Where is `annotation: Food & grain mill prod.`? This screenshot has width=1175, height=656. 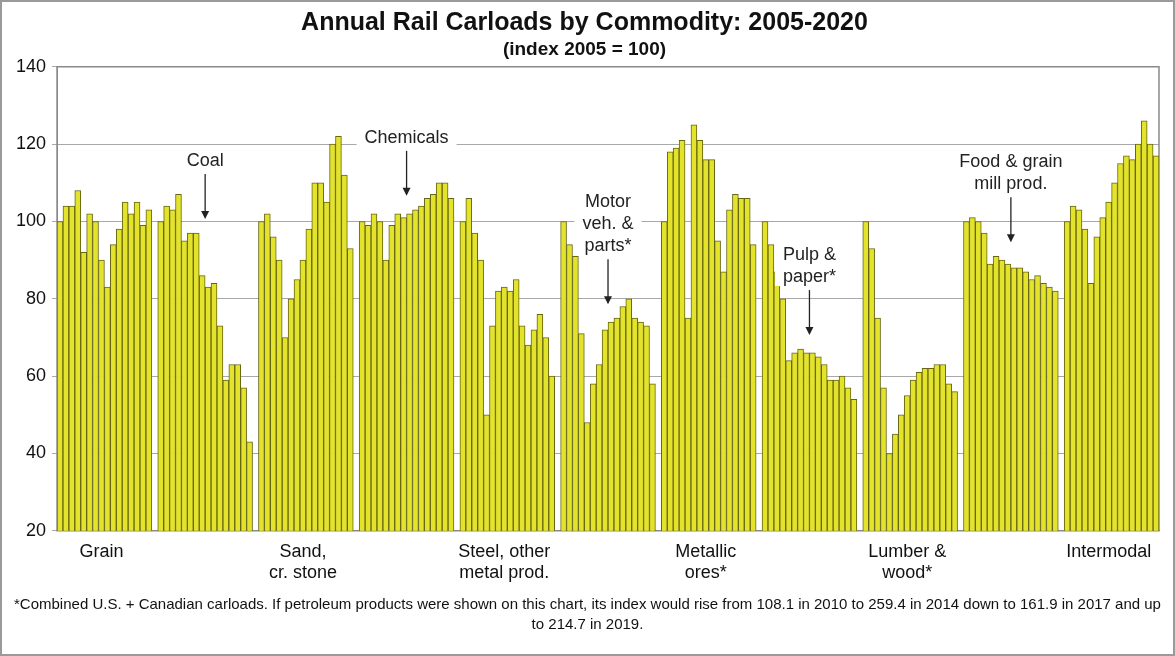
annotation: Food & grain mill prod. is located at coordinates (1011, 172).